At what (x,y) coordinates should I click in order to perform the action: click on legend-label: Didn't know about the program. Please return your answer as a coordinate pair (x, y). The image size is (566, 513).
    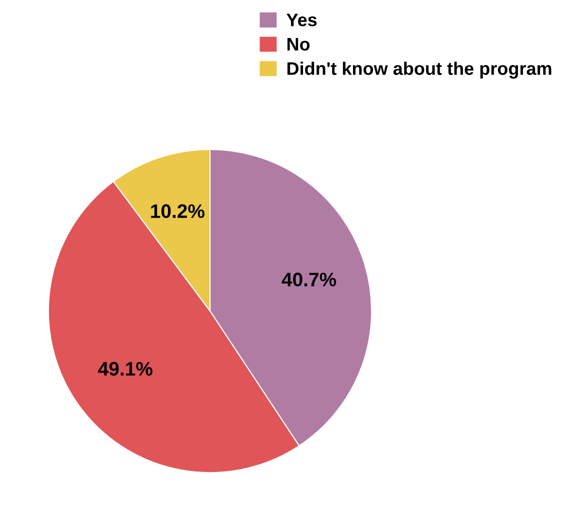
    Looking at the image, I should click on (419, 70).